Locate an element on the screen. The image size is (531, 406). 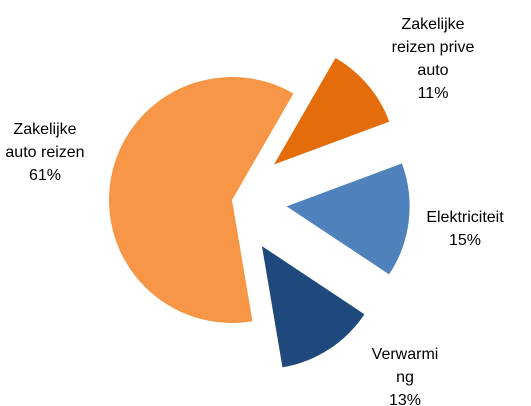
value-label: 11% is located at coordinates (433, 93).